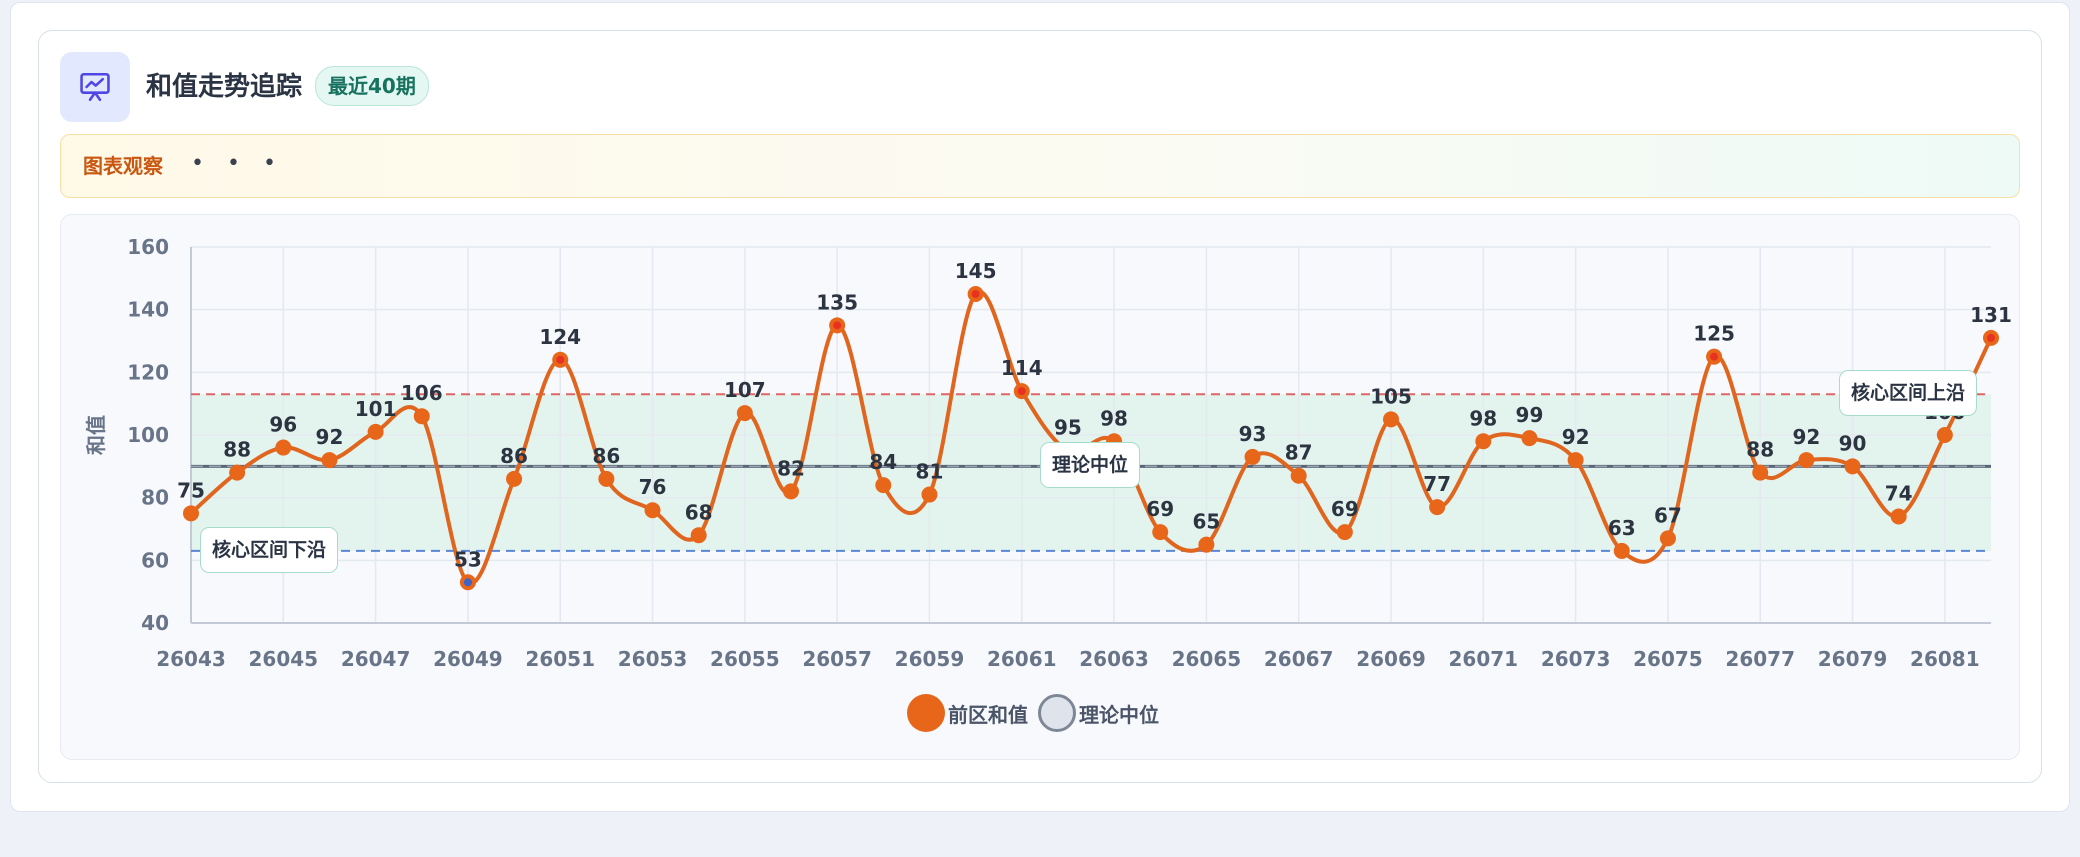 This screenshot has height=857, width=2080. Describe the element at coordinates (560, 337) in the screenshot. I see `data-label: 124` at that location.